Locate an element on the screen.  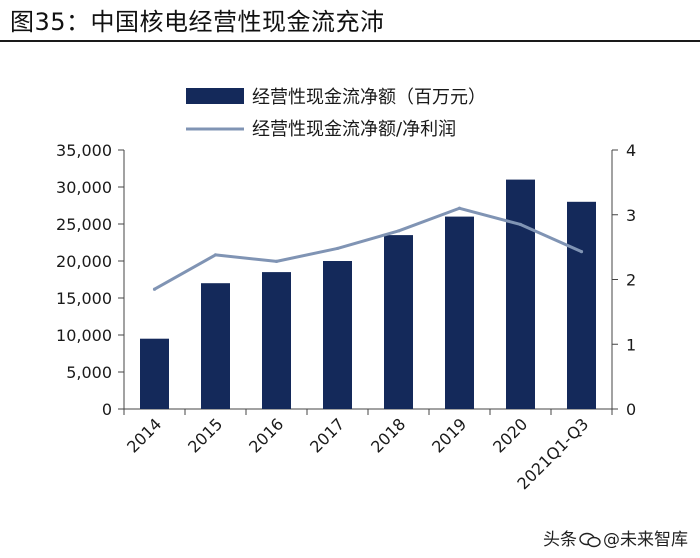
ratio-line is located at coordinates (368, 248).